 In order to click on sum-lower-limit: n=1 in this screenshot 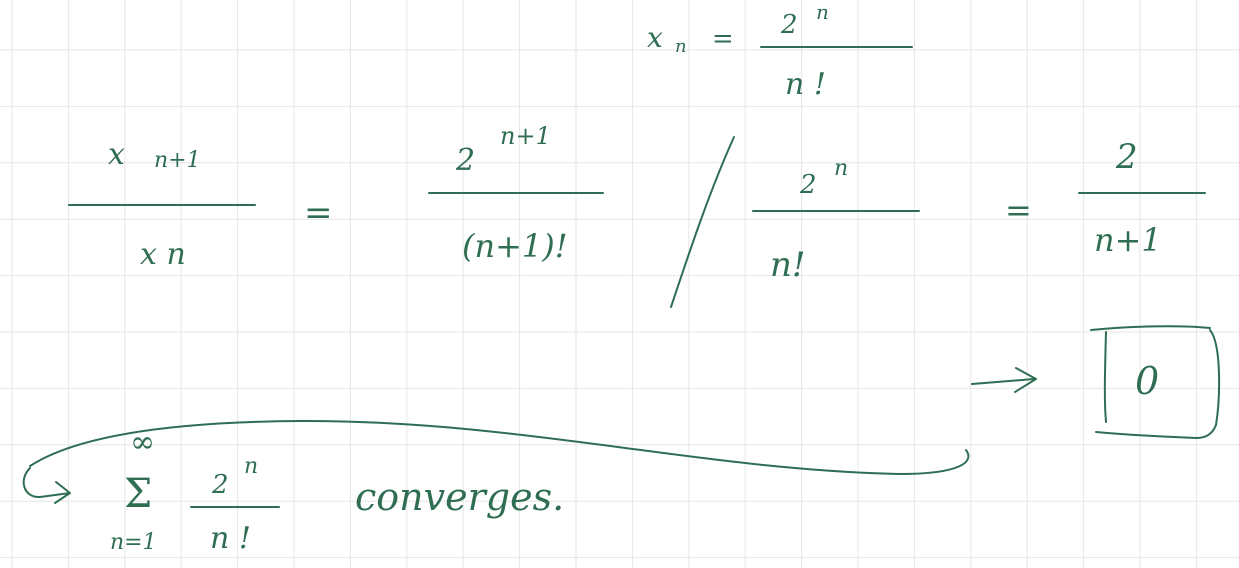, I will do `click(133, 542)`.